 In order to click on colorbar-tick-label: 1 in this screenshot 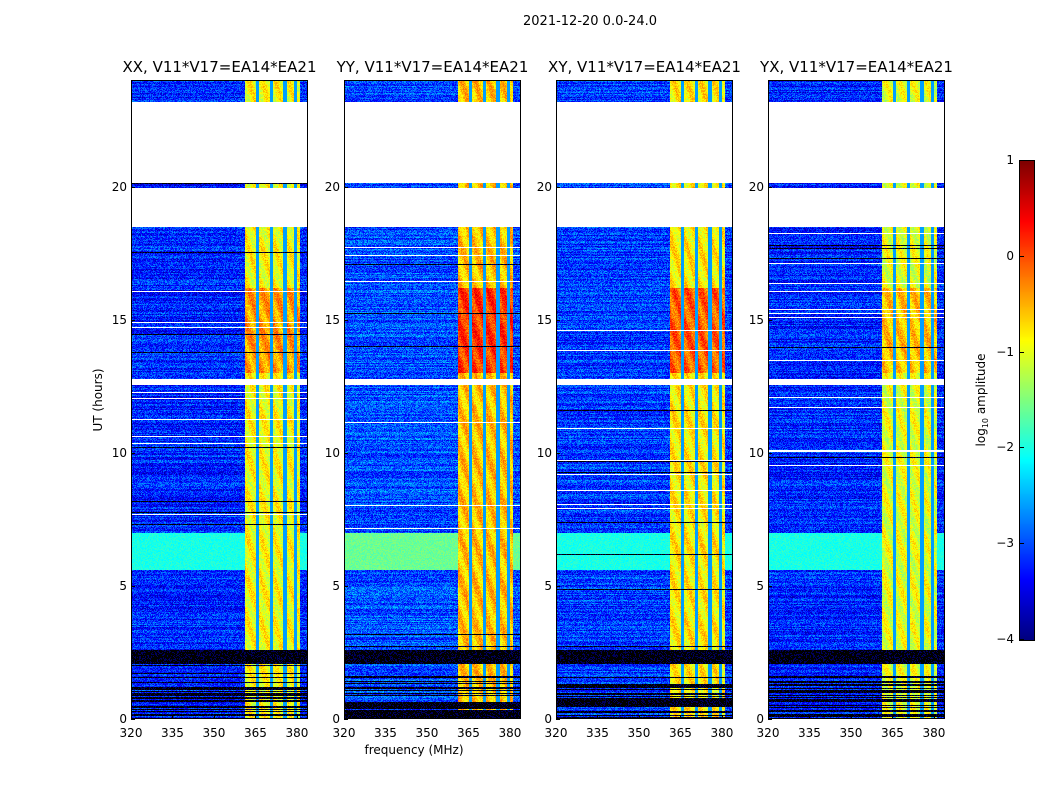, I will do `click(1010, 160)`.